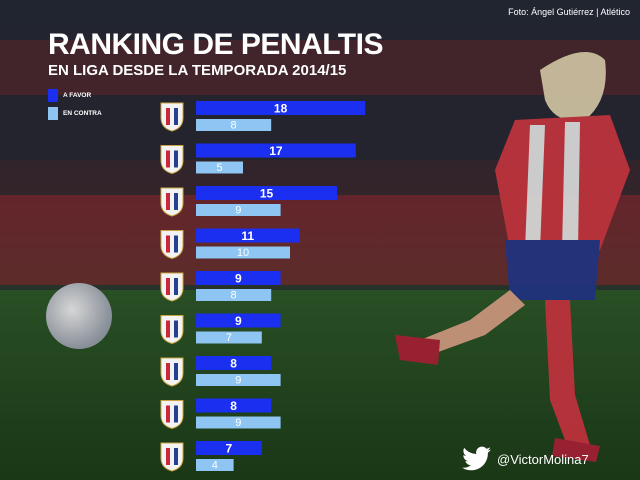 This screenshot has height=480, width=640. Describe the element at coordinates (53, 113) in the screenshot. I see `legend-swatch-en-contra` at that location.